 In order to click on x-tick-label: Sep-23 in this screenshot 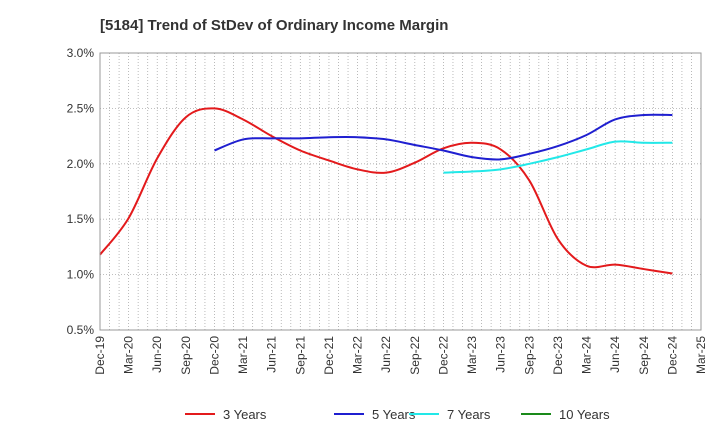, I will do `click(529, 355)`.